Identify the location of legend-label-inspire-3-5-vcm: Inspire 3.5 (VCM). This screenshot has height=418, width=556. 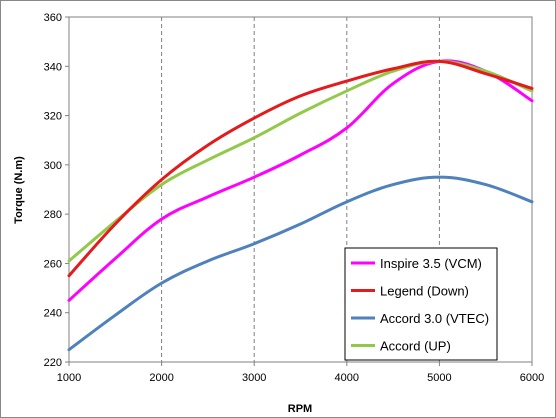
(431, 263).